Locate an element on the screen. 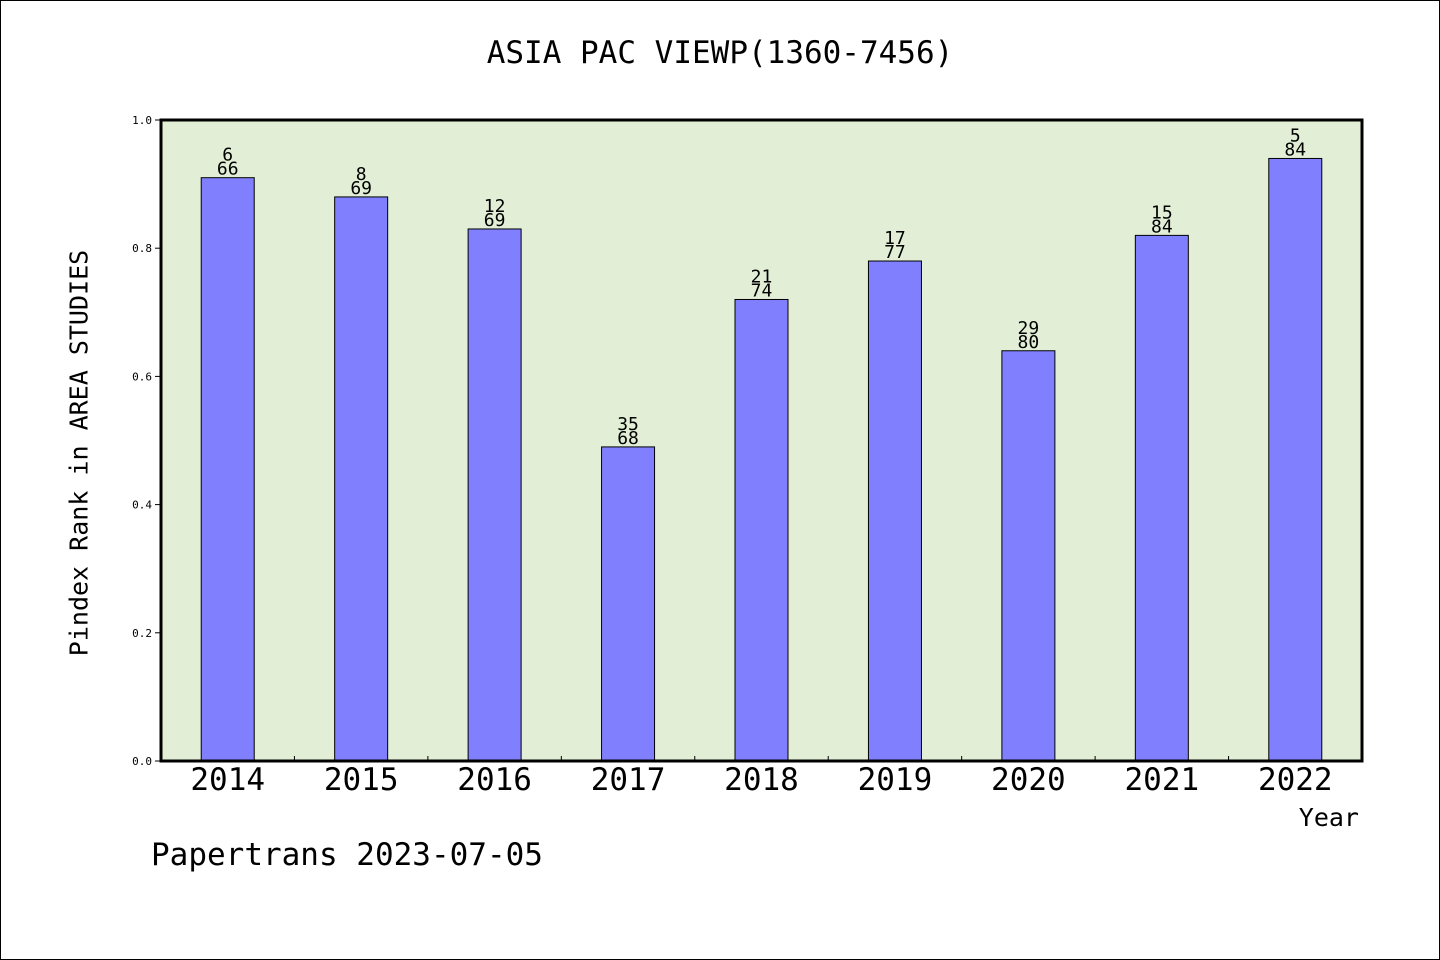  y-tick-label: 0.8 is located at coordinates (142, 248).